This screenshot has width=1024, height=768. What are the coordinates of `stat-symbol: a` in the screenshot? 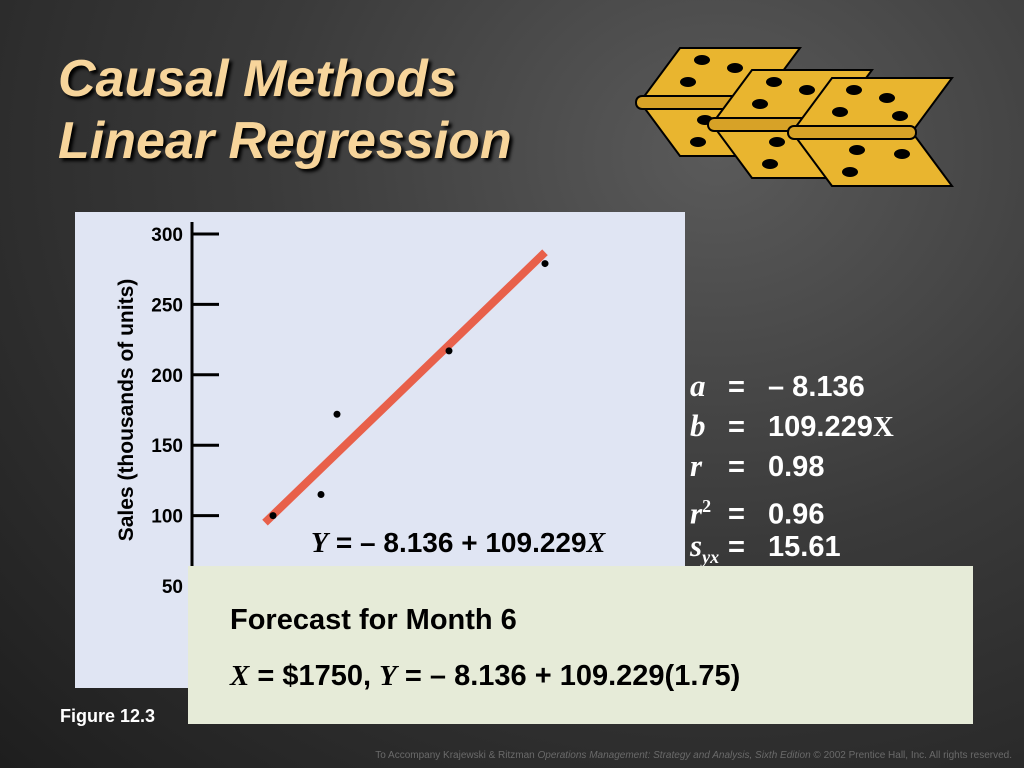 It's located at (709, 386).